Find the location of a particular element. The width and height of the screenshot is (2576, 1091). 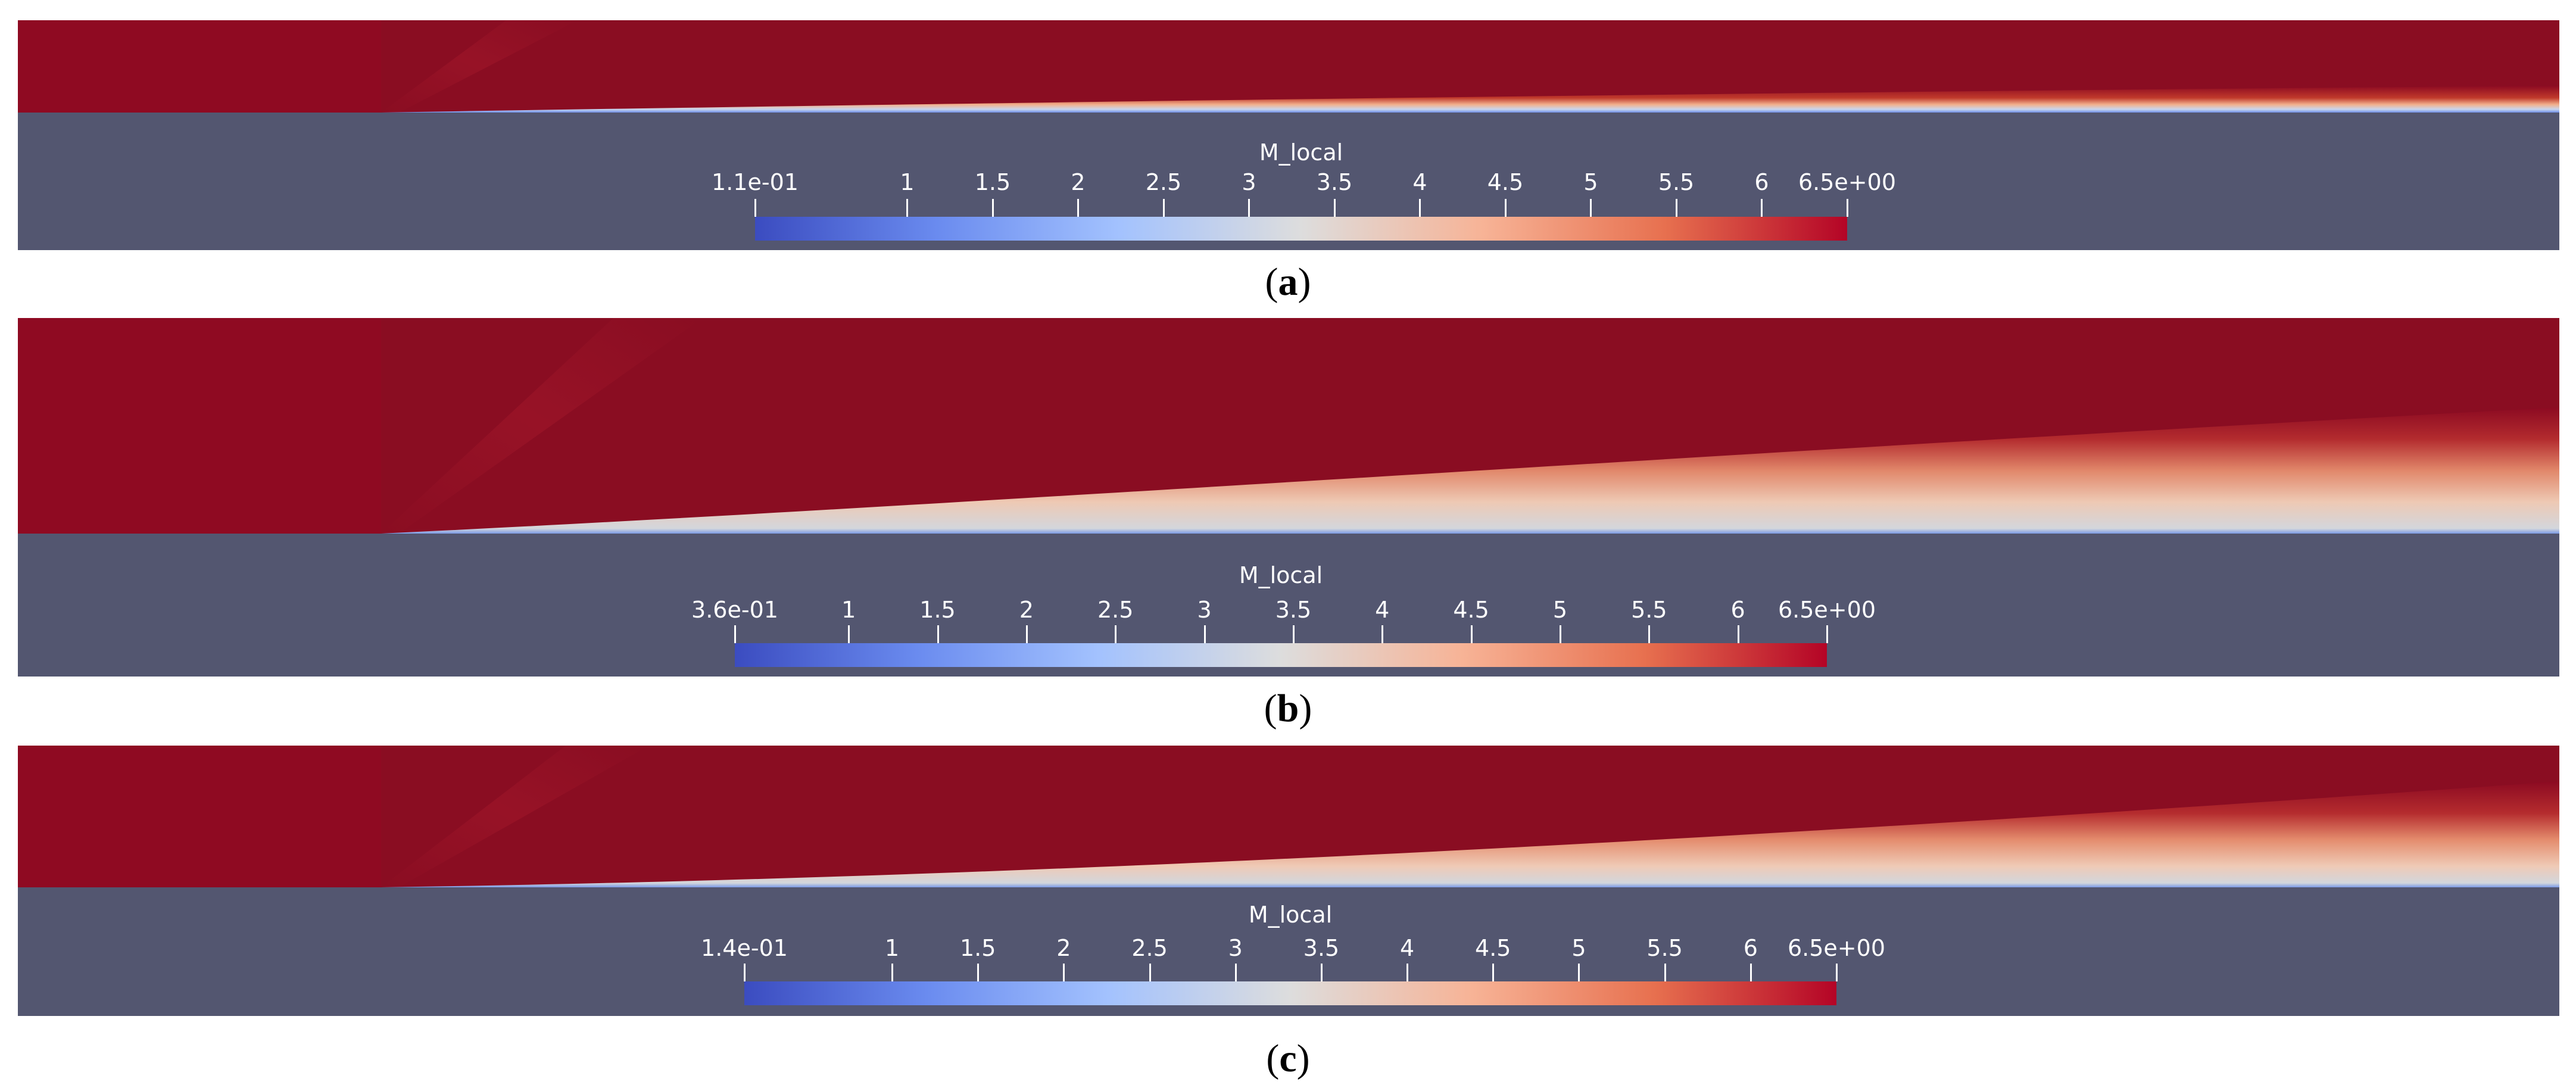

mach-contour-a is located at coordinates (1288, 67).